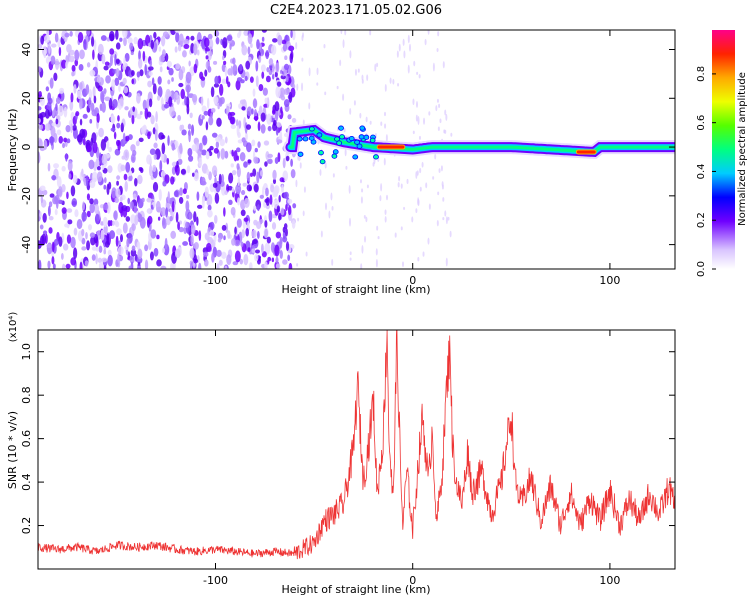 This screenshot has width=750, height=600. I want to click on spectrogram-ytick-label: -40, so click(26, 245).